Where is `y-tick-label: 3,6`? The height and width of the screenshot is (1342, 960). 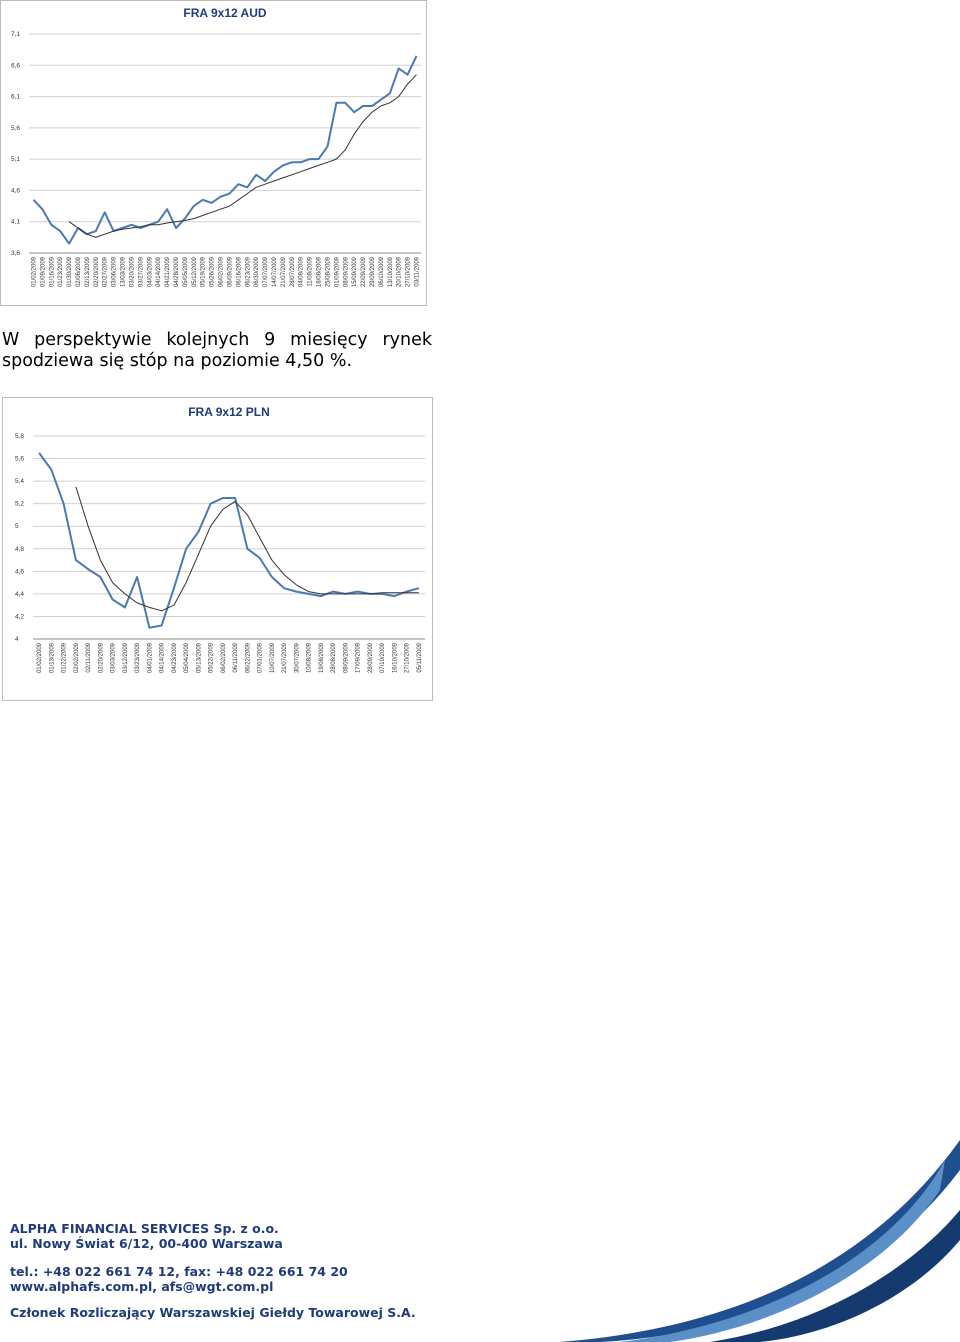
y-tick-label: 3,6 is located at coordinates (15, 253).